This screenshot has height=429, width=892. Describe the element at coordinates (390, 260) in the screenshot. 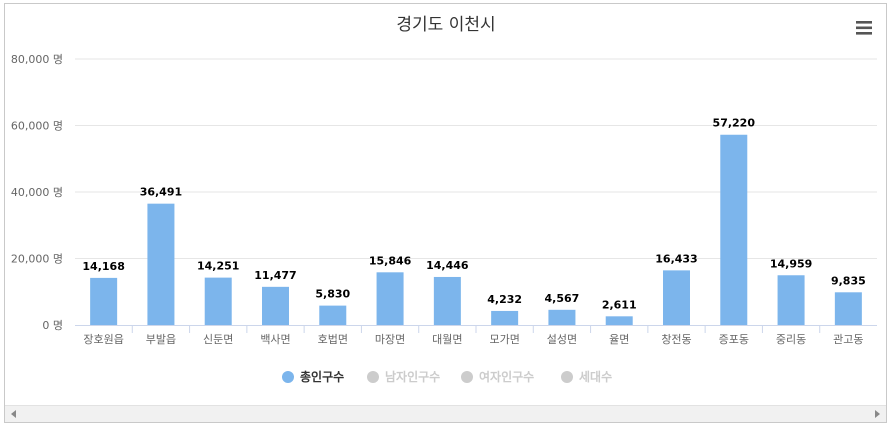

I see `data-label: 15,846` at that location.